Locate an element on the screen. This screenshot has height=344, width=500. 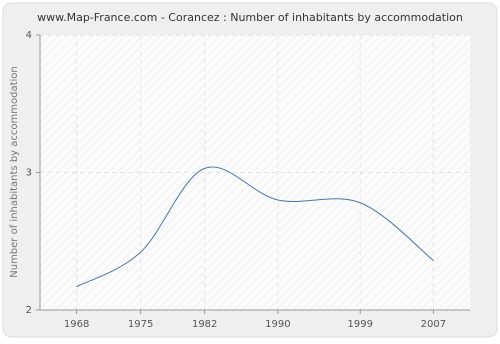
y-tick-label: 4 is located at coordinates (29, 35).